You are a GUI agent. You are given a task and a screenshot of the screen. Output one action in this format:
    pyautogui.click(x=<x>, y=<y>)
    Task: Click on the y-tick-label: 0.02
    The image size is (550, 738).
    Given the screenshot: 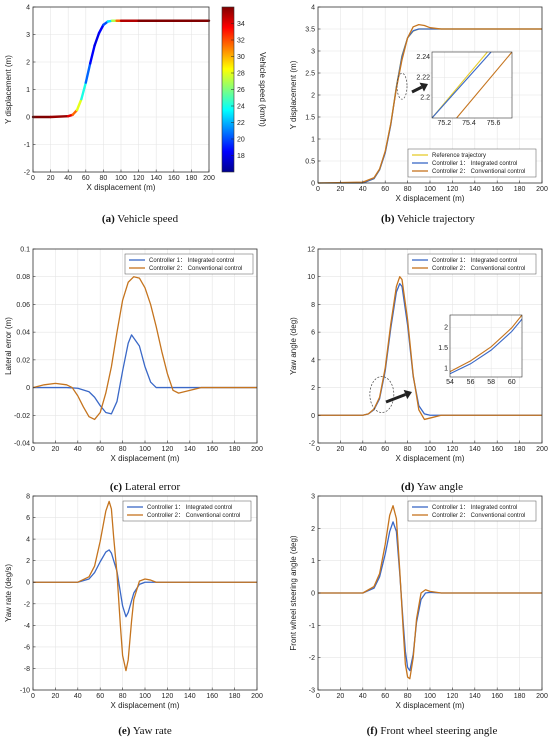 What is the action you would take?
    pyautogui.click(x=23, y=360)
    